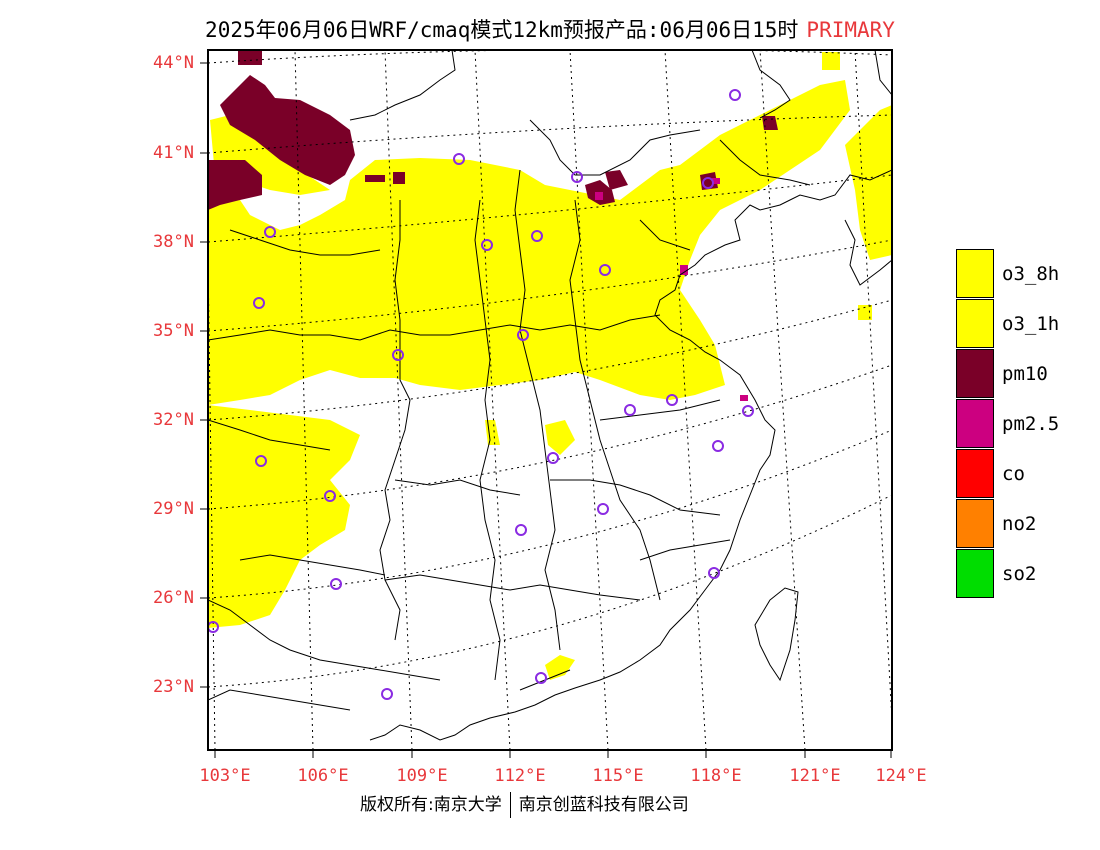  What do you see at coordinates (173, 331) in the screenshot?
I see `lat-label-35: 35°N` at bounding box center [173, 331].